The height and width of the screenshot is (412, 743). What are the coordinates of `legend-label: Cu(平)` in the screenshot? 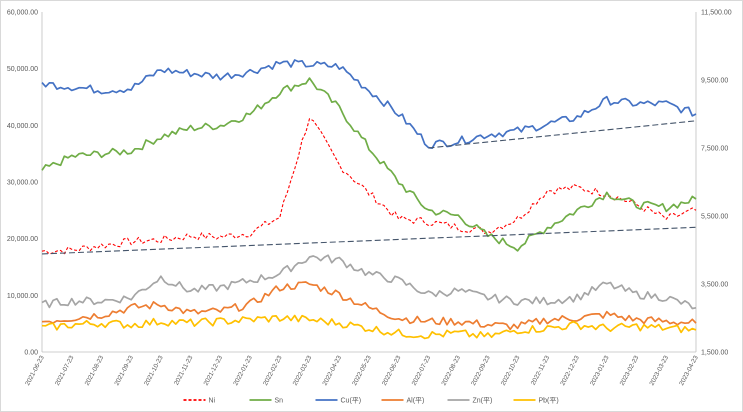 It's located at (351, 401).